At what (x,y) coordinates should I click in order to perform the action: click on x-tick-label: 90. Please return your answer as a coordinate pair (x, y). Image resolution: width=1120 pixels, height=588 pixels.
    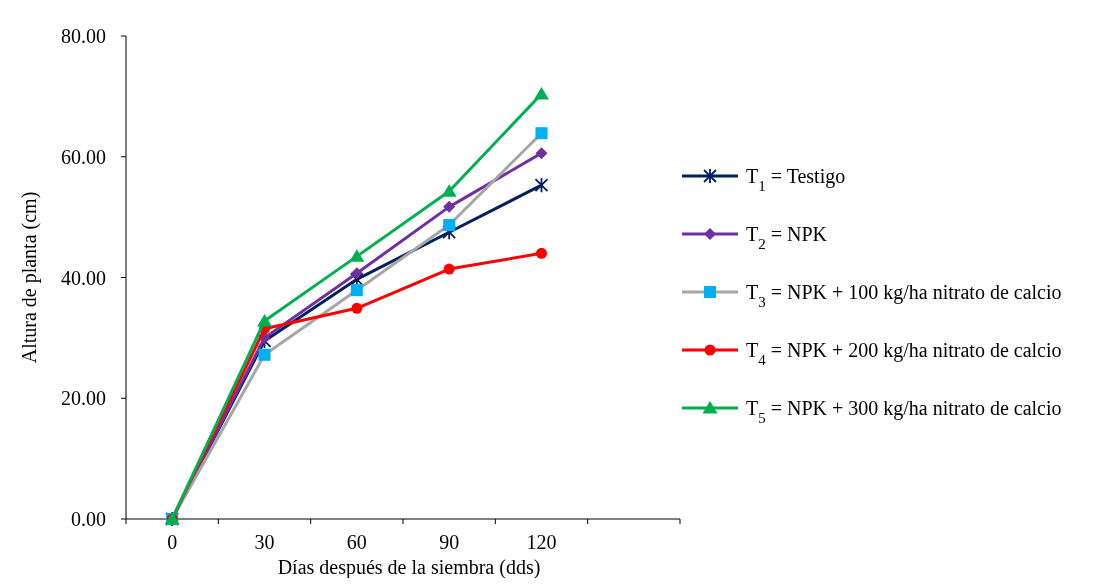
    Looking at the image, I should click on (449, 542).